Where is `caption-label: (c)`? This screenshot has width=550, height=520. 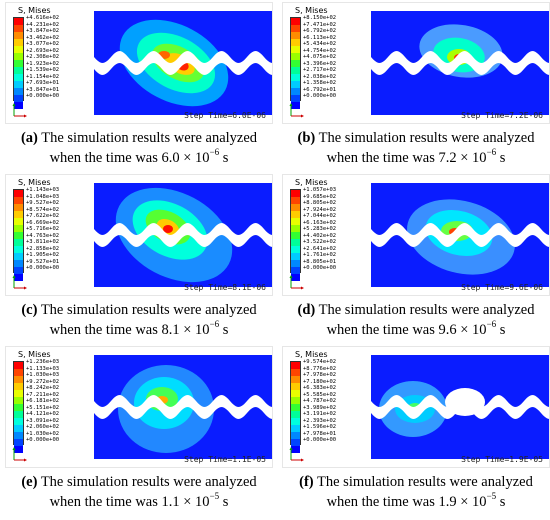 caption-label: (c) is located at coordinates (29, 310).